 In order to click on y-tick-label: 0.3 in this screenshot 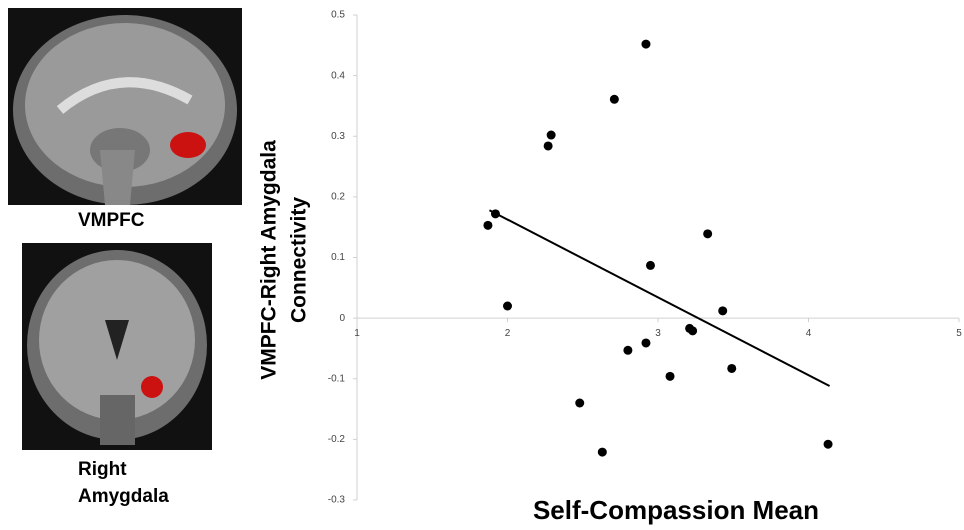, I will do `click(338, 136)`.